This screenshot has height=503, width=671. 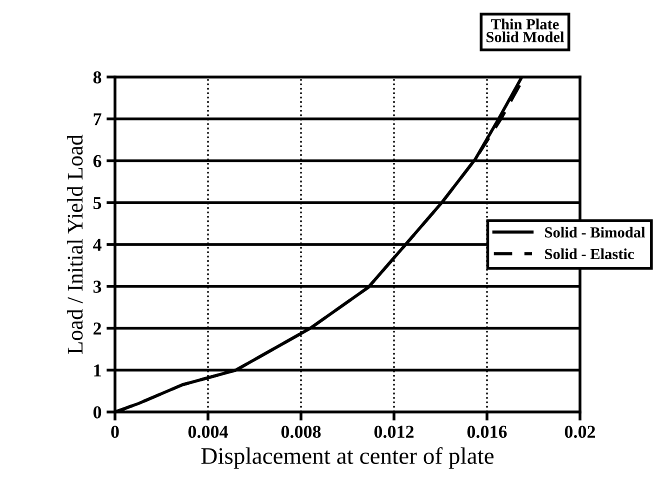 What do you see at coordinates (208, 432) in the screenshot?
I see `x-tick-label: 0.004` at bounding box center [208, 432].